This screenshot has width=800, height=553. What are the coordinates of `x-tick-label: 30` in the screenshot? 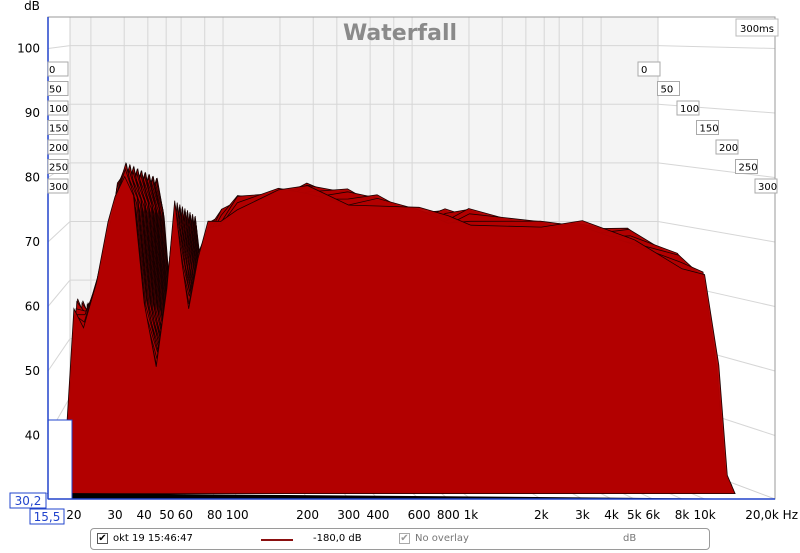 It's located at (114, 515).